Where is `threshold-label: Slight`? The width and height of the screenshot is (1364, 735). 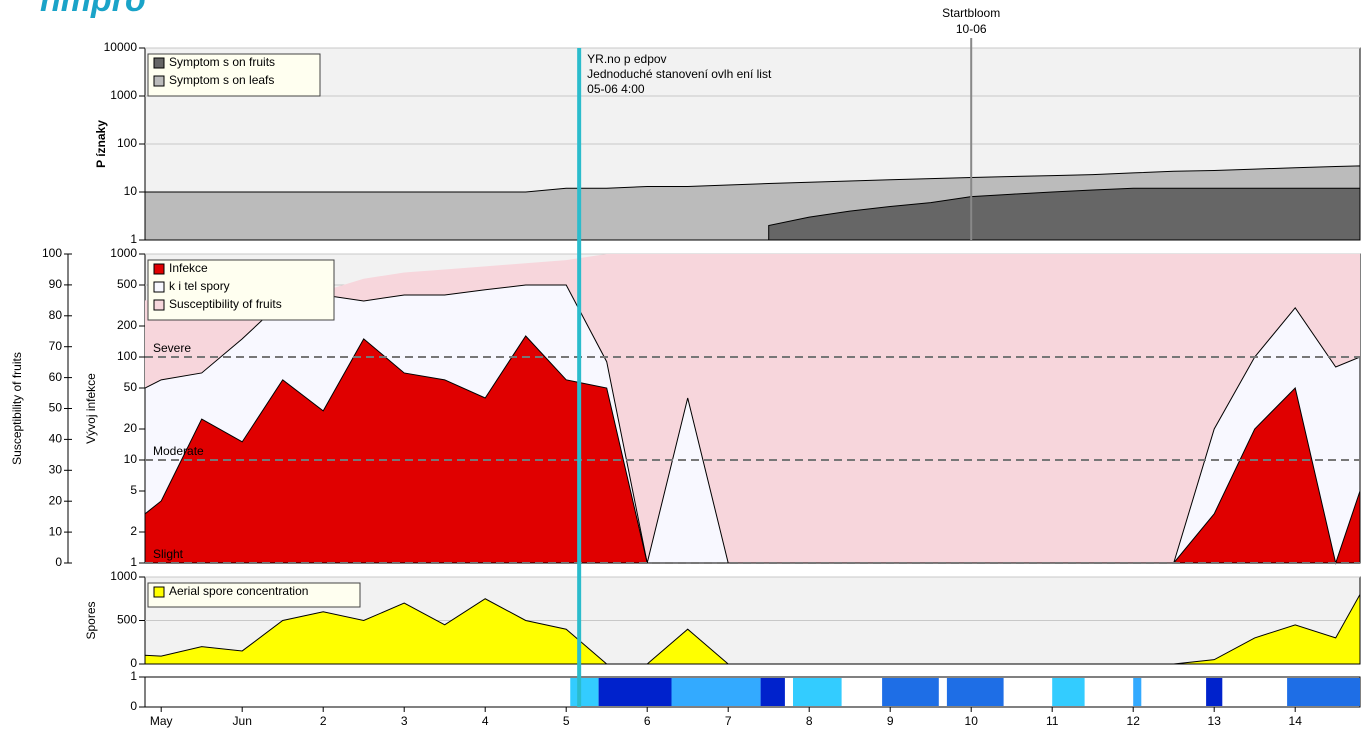
threshold-label: Slight is located at coordinates (168, 554).